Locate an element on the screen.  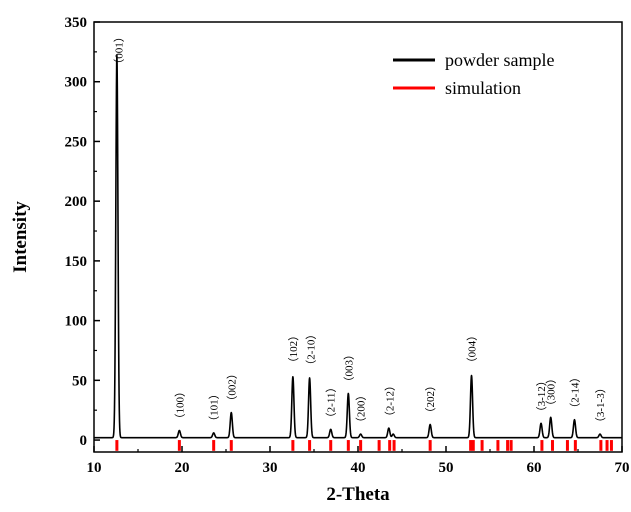
y-tick-label: 300 is located at coordinates (76, 83).